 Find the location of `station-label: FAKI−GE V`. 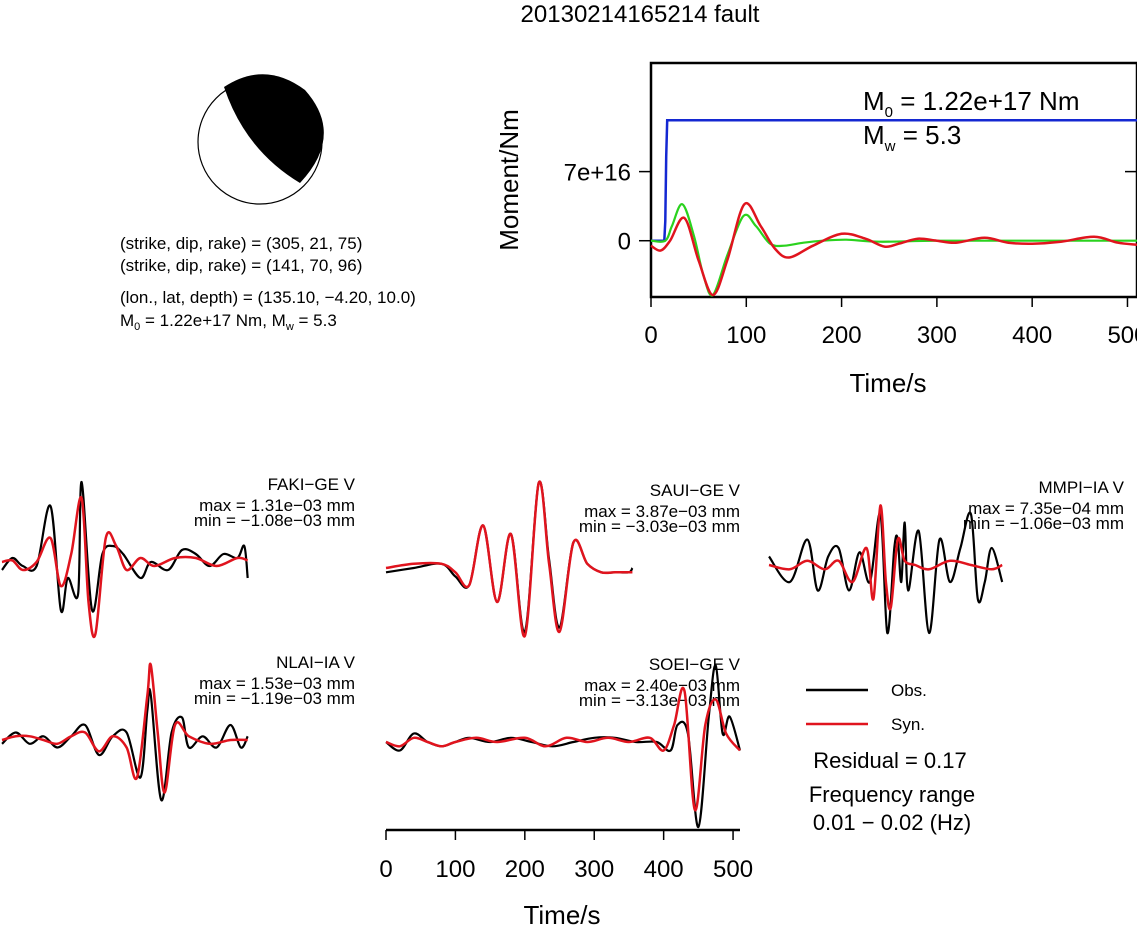

station-label: FAKI−GE V is located at coordinates (312, 484).